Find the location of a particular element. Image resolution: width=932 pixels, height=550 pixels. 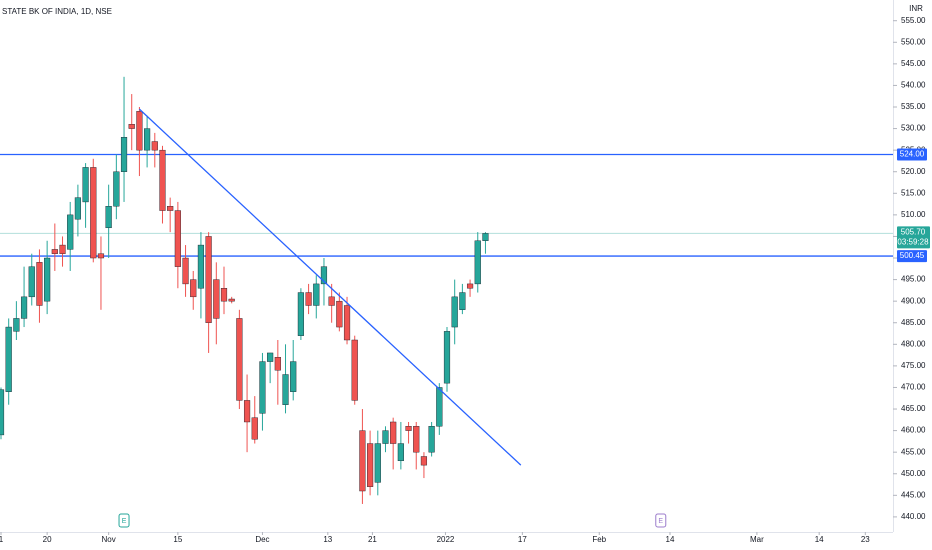

y-tick-label: 485.00 is located at coordinates (913, 322).